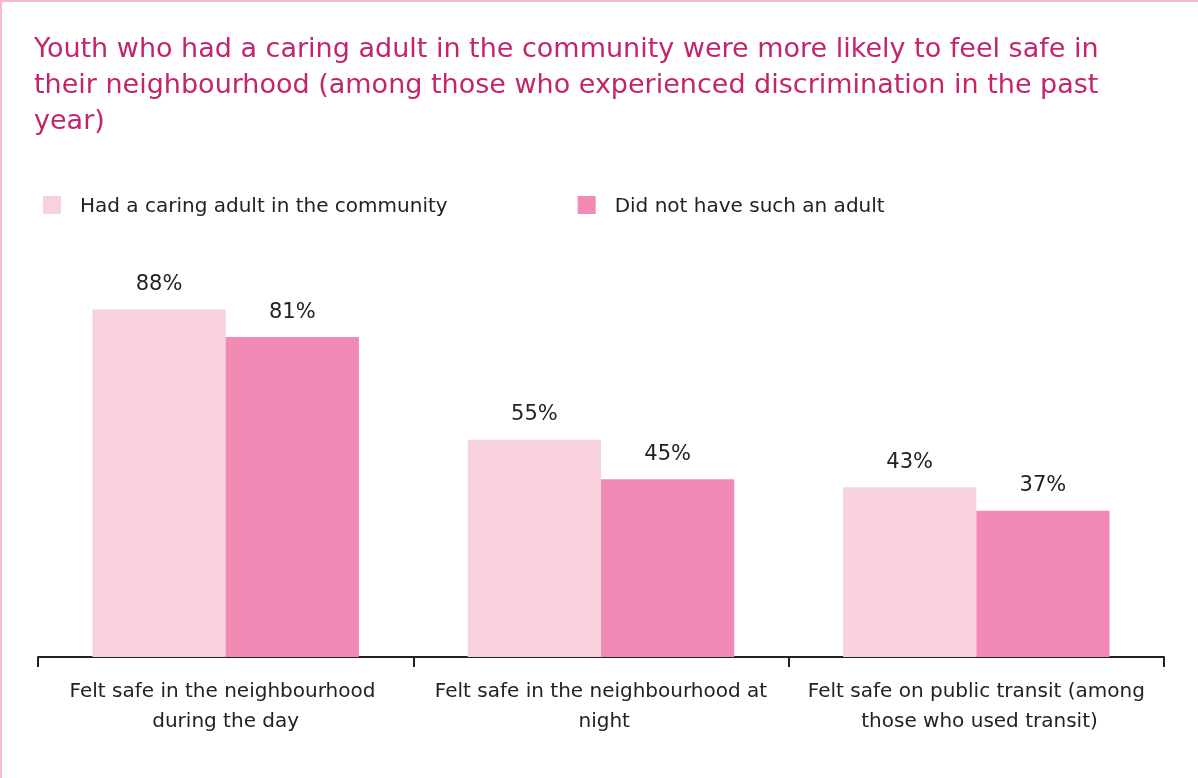  Describe the element at coordinates (264, 205) in the screenshot. I see `legend-label: Had a caring adult in the community` at that location.